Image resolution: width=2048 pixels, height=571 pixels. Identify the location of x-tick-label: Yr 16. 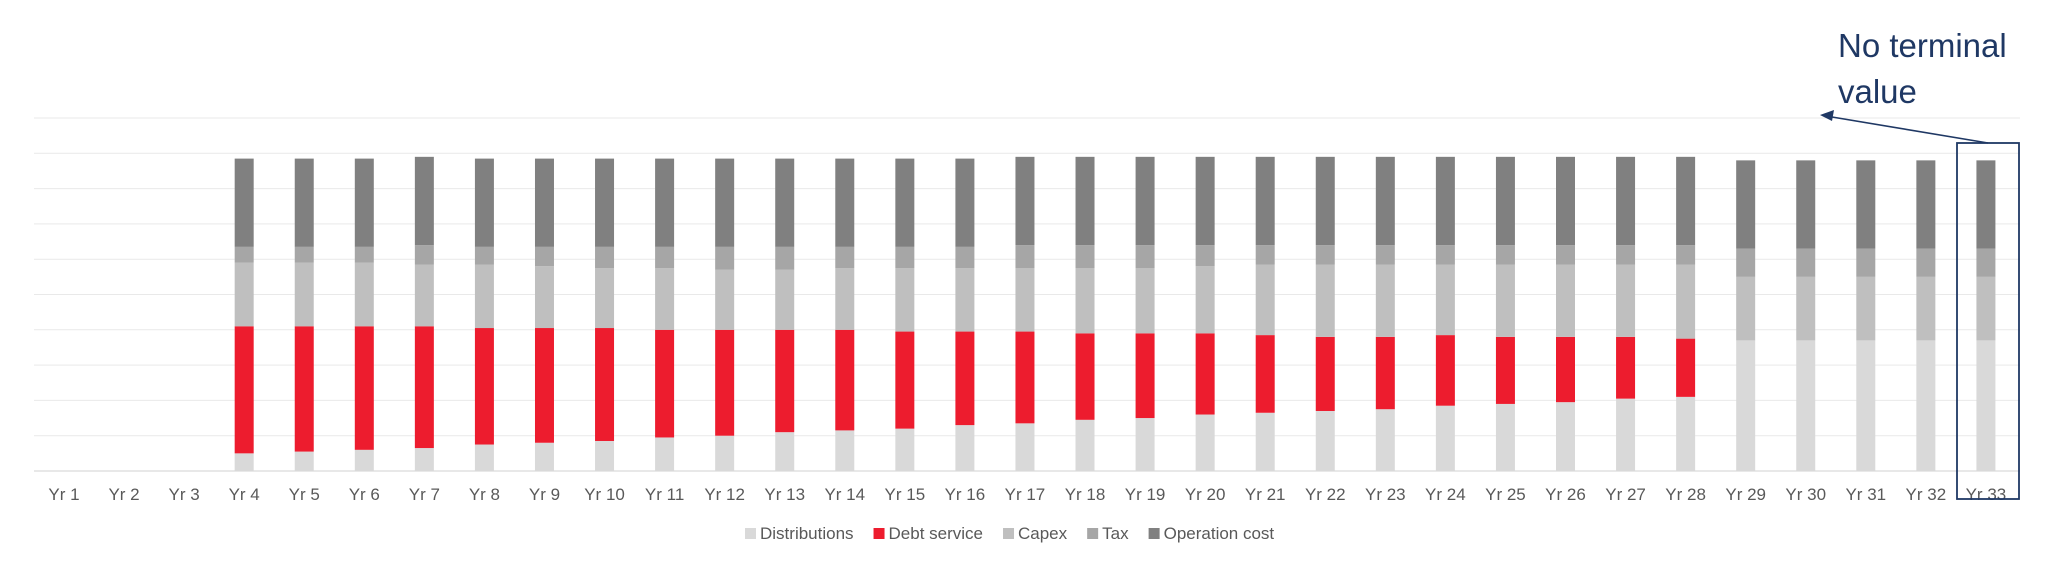
(965, 494).